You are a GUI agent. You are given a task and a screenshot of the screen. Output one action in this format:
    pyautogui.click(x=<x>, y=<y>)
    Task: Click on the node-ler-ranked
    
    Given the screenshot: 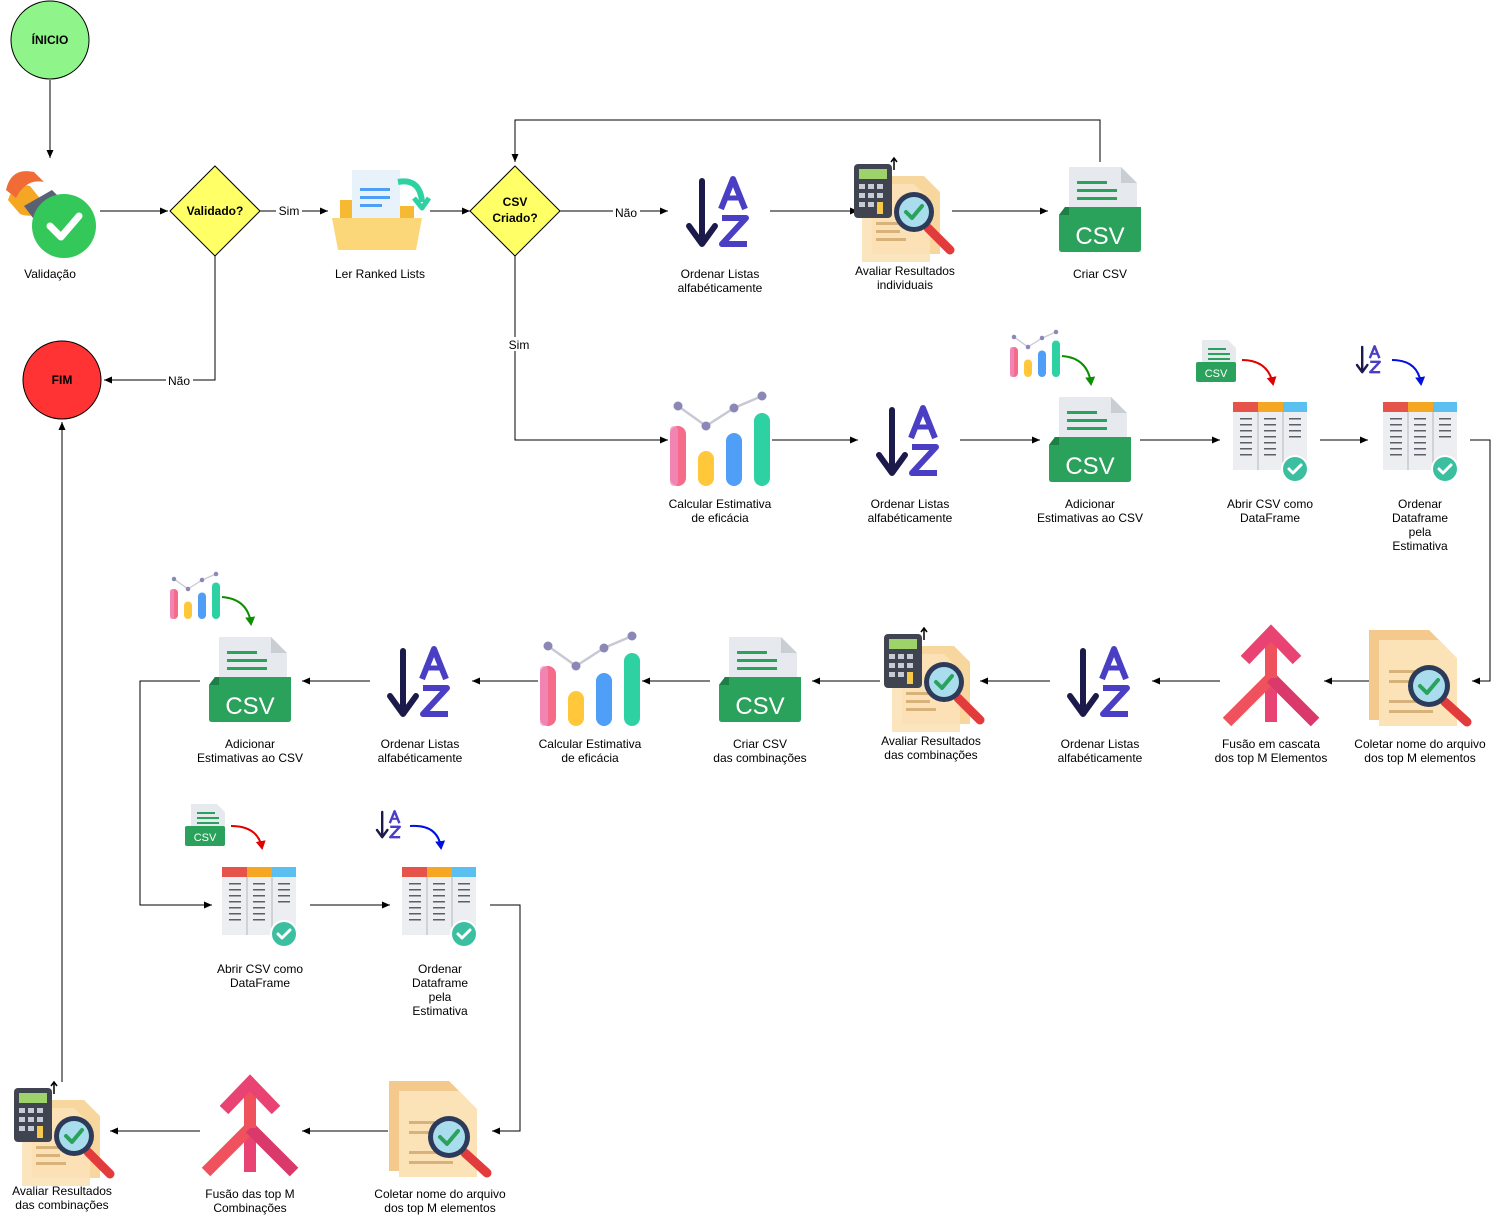 What is the action you would take?
    pyautogui.click(x=380, y=210)
    